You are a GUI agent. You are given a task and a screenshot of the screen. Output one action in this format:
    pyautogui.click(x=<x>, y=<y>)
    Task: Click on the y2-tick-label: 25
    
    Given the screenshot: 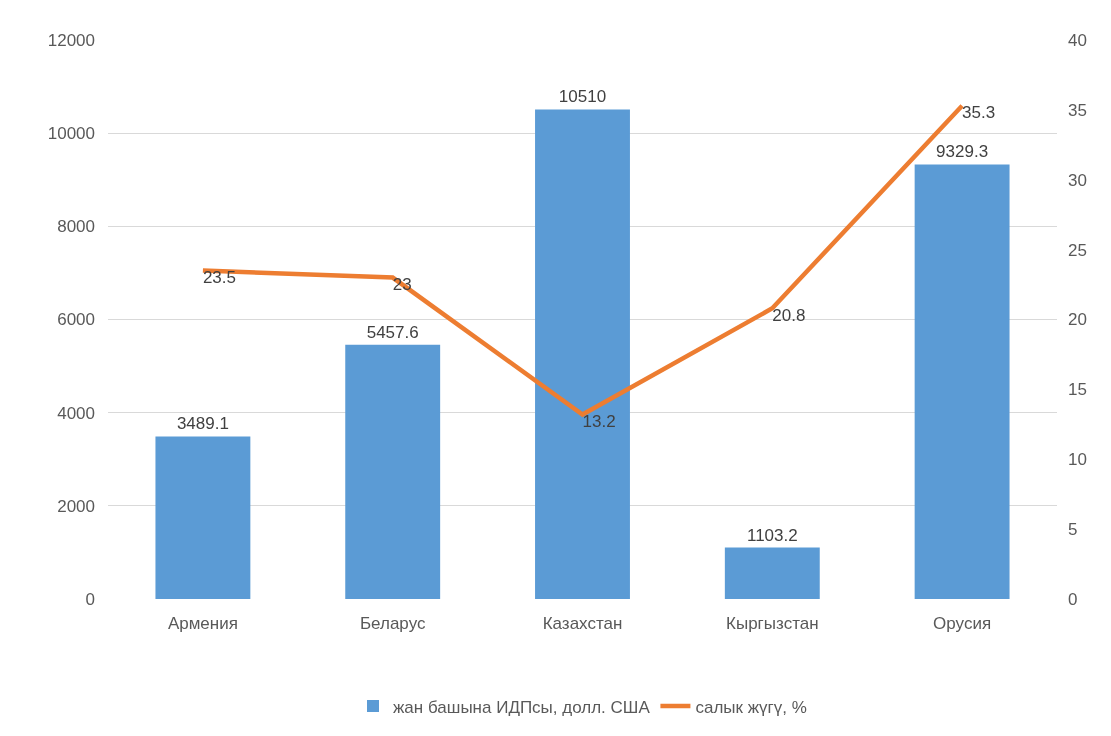 What is the action you would take?
    pyautogui.click(x=1077, y=250)
    